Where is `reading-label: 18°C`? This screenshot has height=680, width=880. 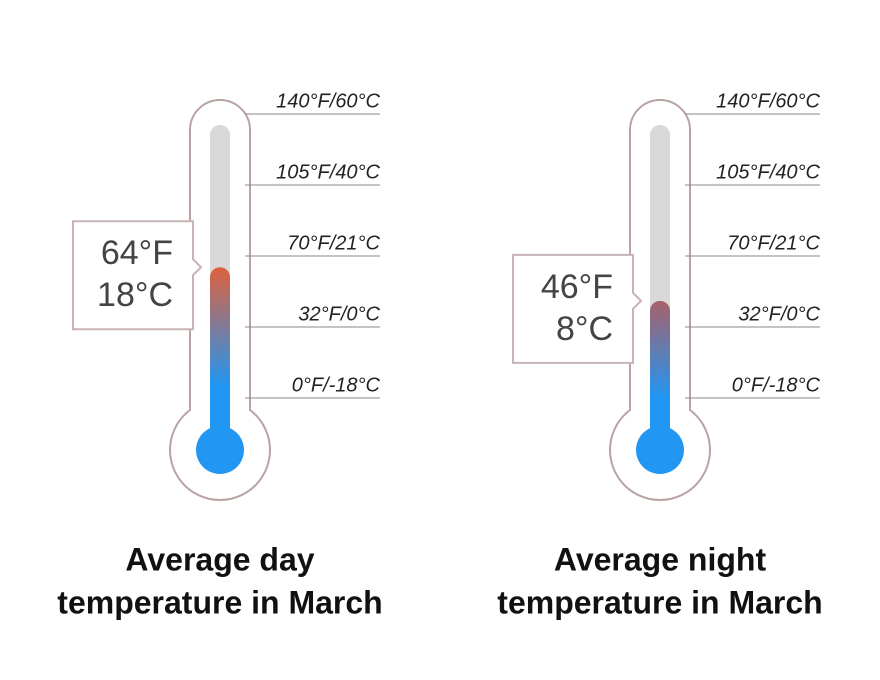
reading-label: 18°C is located at coordinates (135, 295).